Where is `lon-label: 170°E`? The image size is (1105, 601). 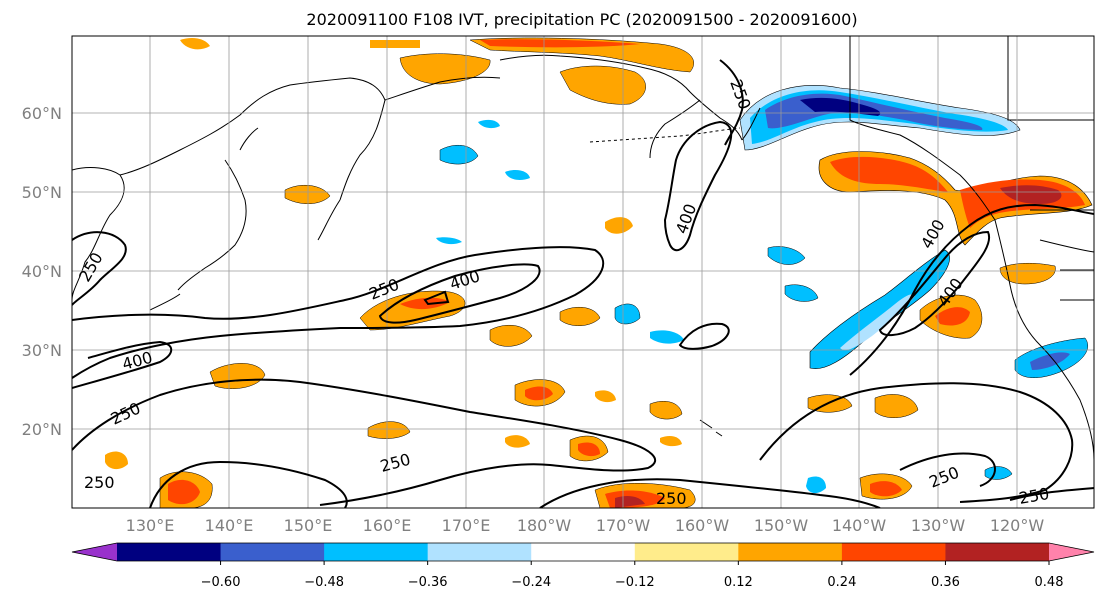
lon-label: 170°E is located at coordinates (466, 525).